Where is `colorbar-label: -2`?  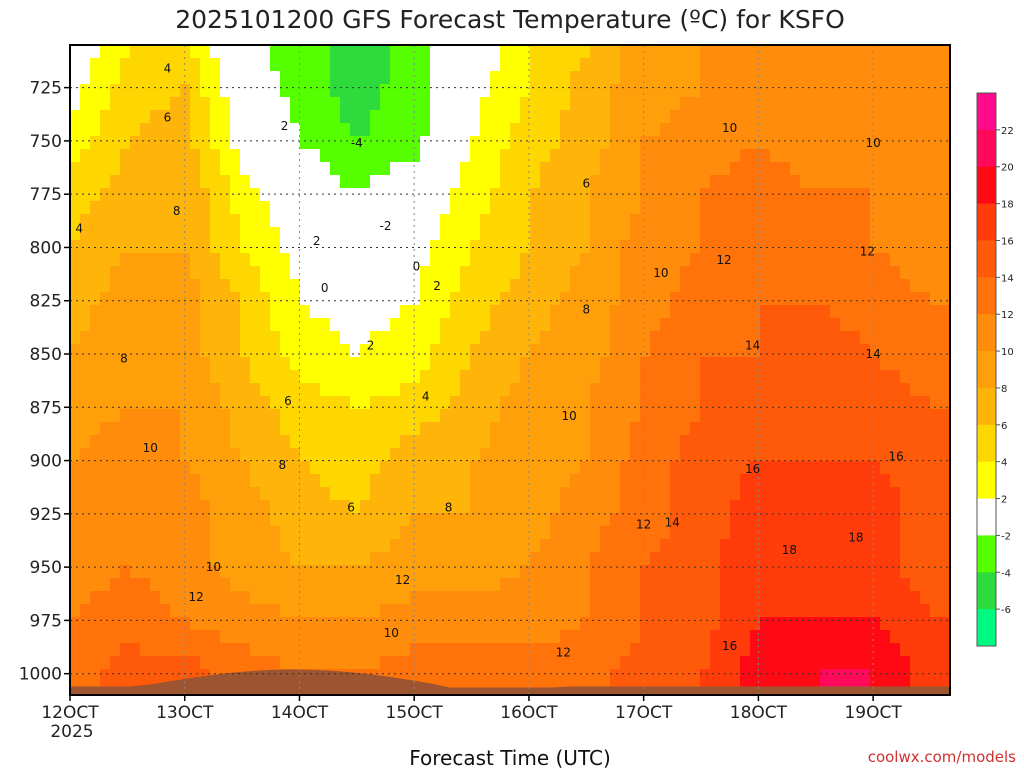
colorbar-label: -2 is located at coordinates (1006, 536).